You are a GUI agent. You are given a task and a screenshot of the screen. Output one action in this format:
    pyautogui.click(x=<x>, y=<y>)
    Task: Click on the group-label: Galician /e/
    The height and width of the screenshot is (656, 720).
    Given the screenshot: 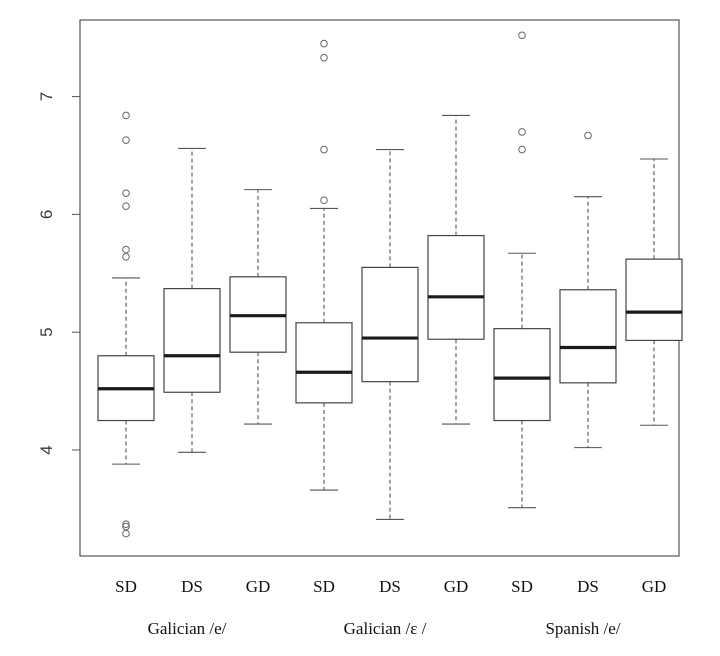 What is the action you would take?
    pyautogui.click(x=187, y=628)
    